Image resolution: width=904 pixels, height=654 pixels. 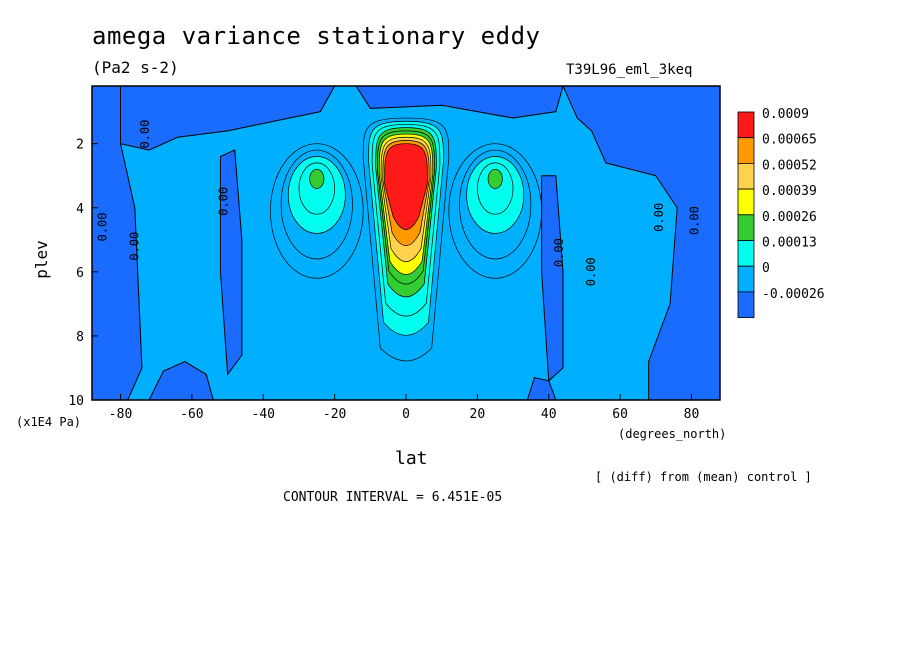 What do you see at coordinates (793, 294) in the screenshot?
I see `legend-level-label: -0.00026` at bounding box center [793, 294].